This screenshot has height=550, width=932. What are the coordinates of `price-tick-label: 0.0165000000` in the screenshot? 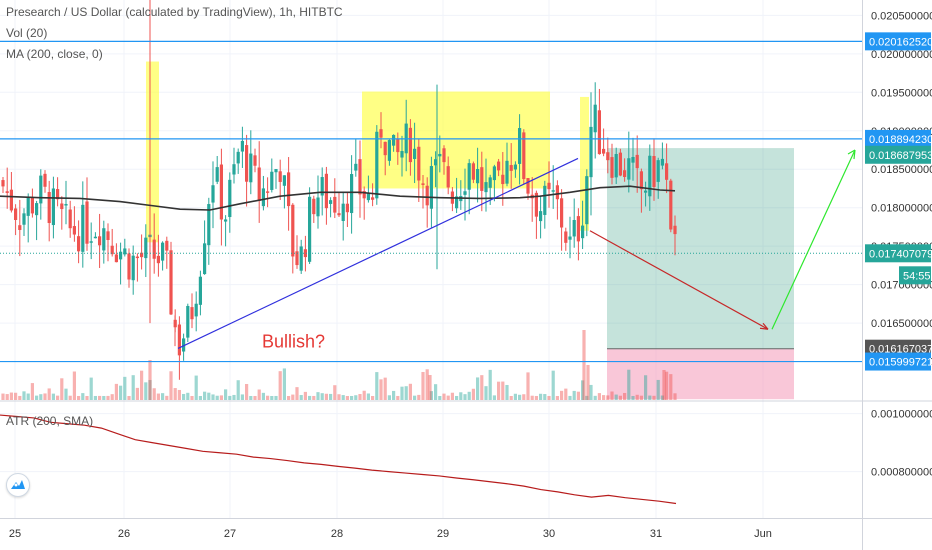 It's located at (901, 324).